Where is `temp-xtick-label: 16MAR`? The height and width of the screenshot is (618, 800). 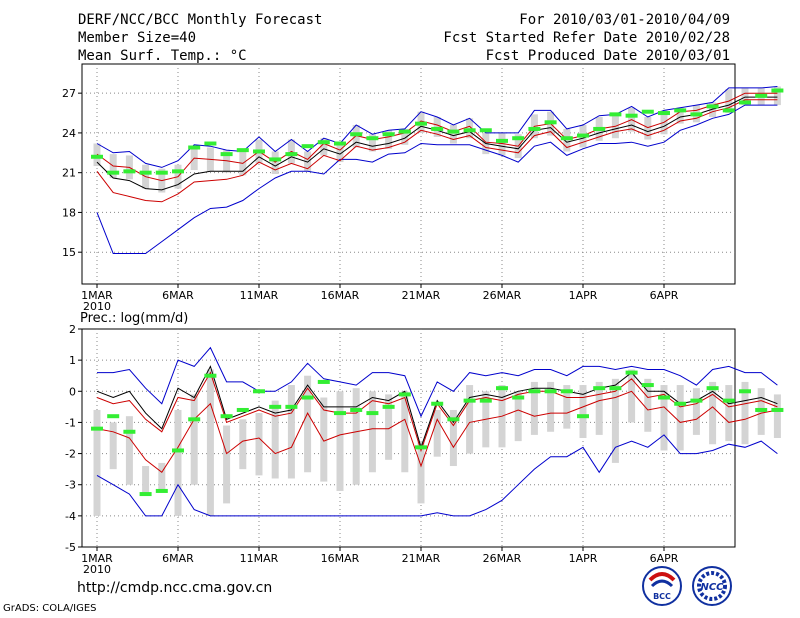
temp-xtick-label: 16MAR is located at coordinates (340, 295).